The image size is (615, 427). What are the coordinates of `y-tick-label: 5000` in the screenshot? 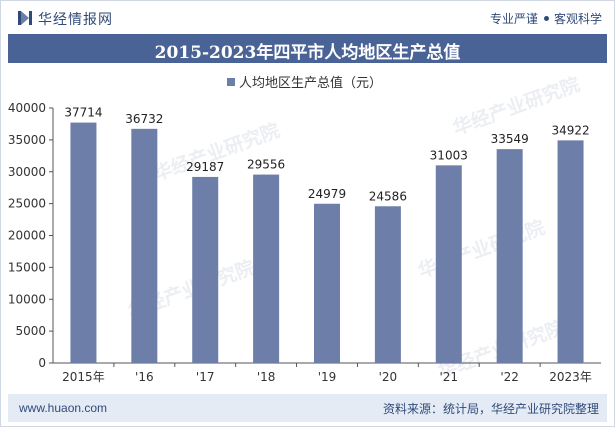 It's located at (30, 331).